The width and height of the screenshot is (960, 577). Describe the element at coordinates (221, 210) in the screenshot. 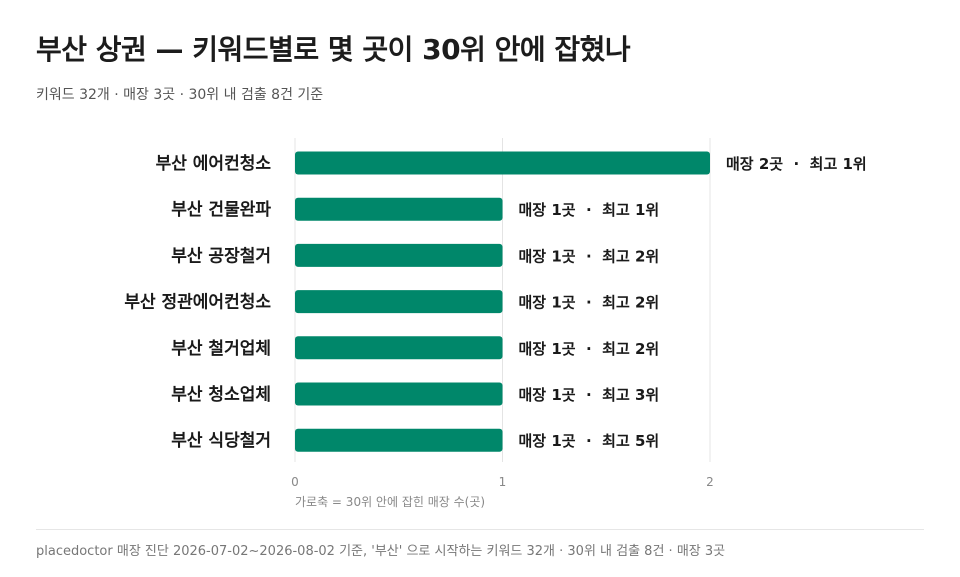

I see `category-label: 부산 건물완파` at that location.